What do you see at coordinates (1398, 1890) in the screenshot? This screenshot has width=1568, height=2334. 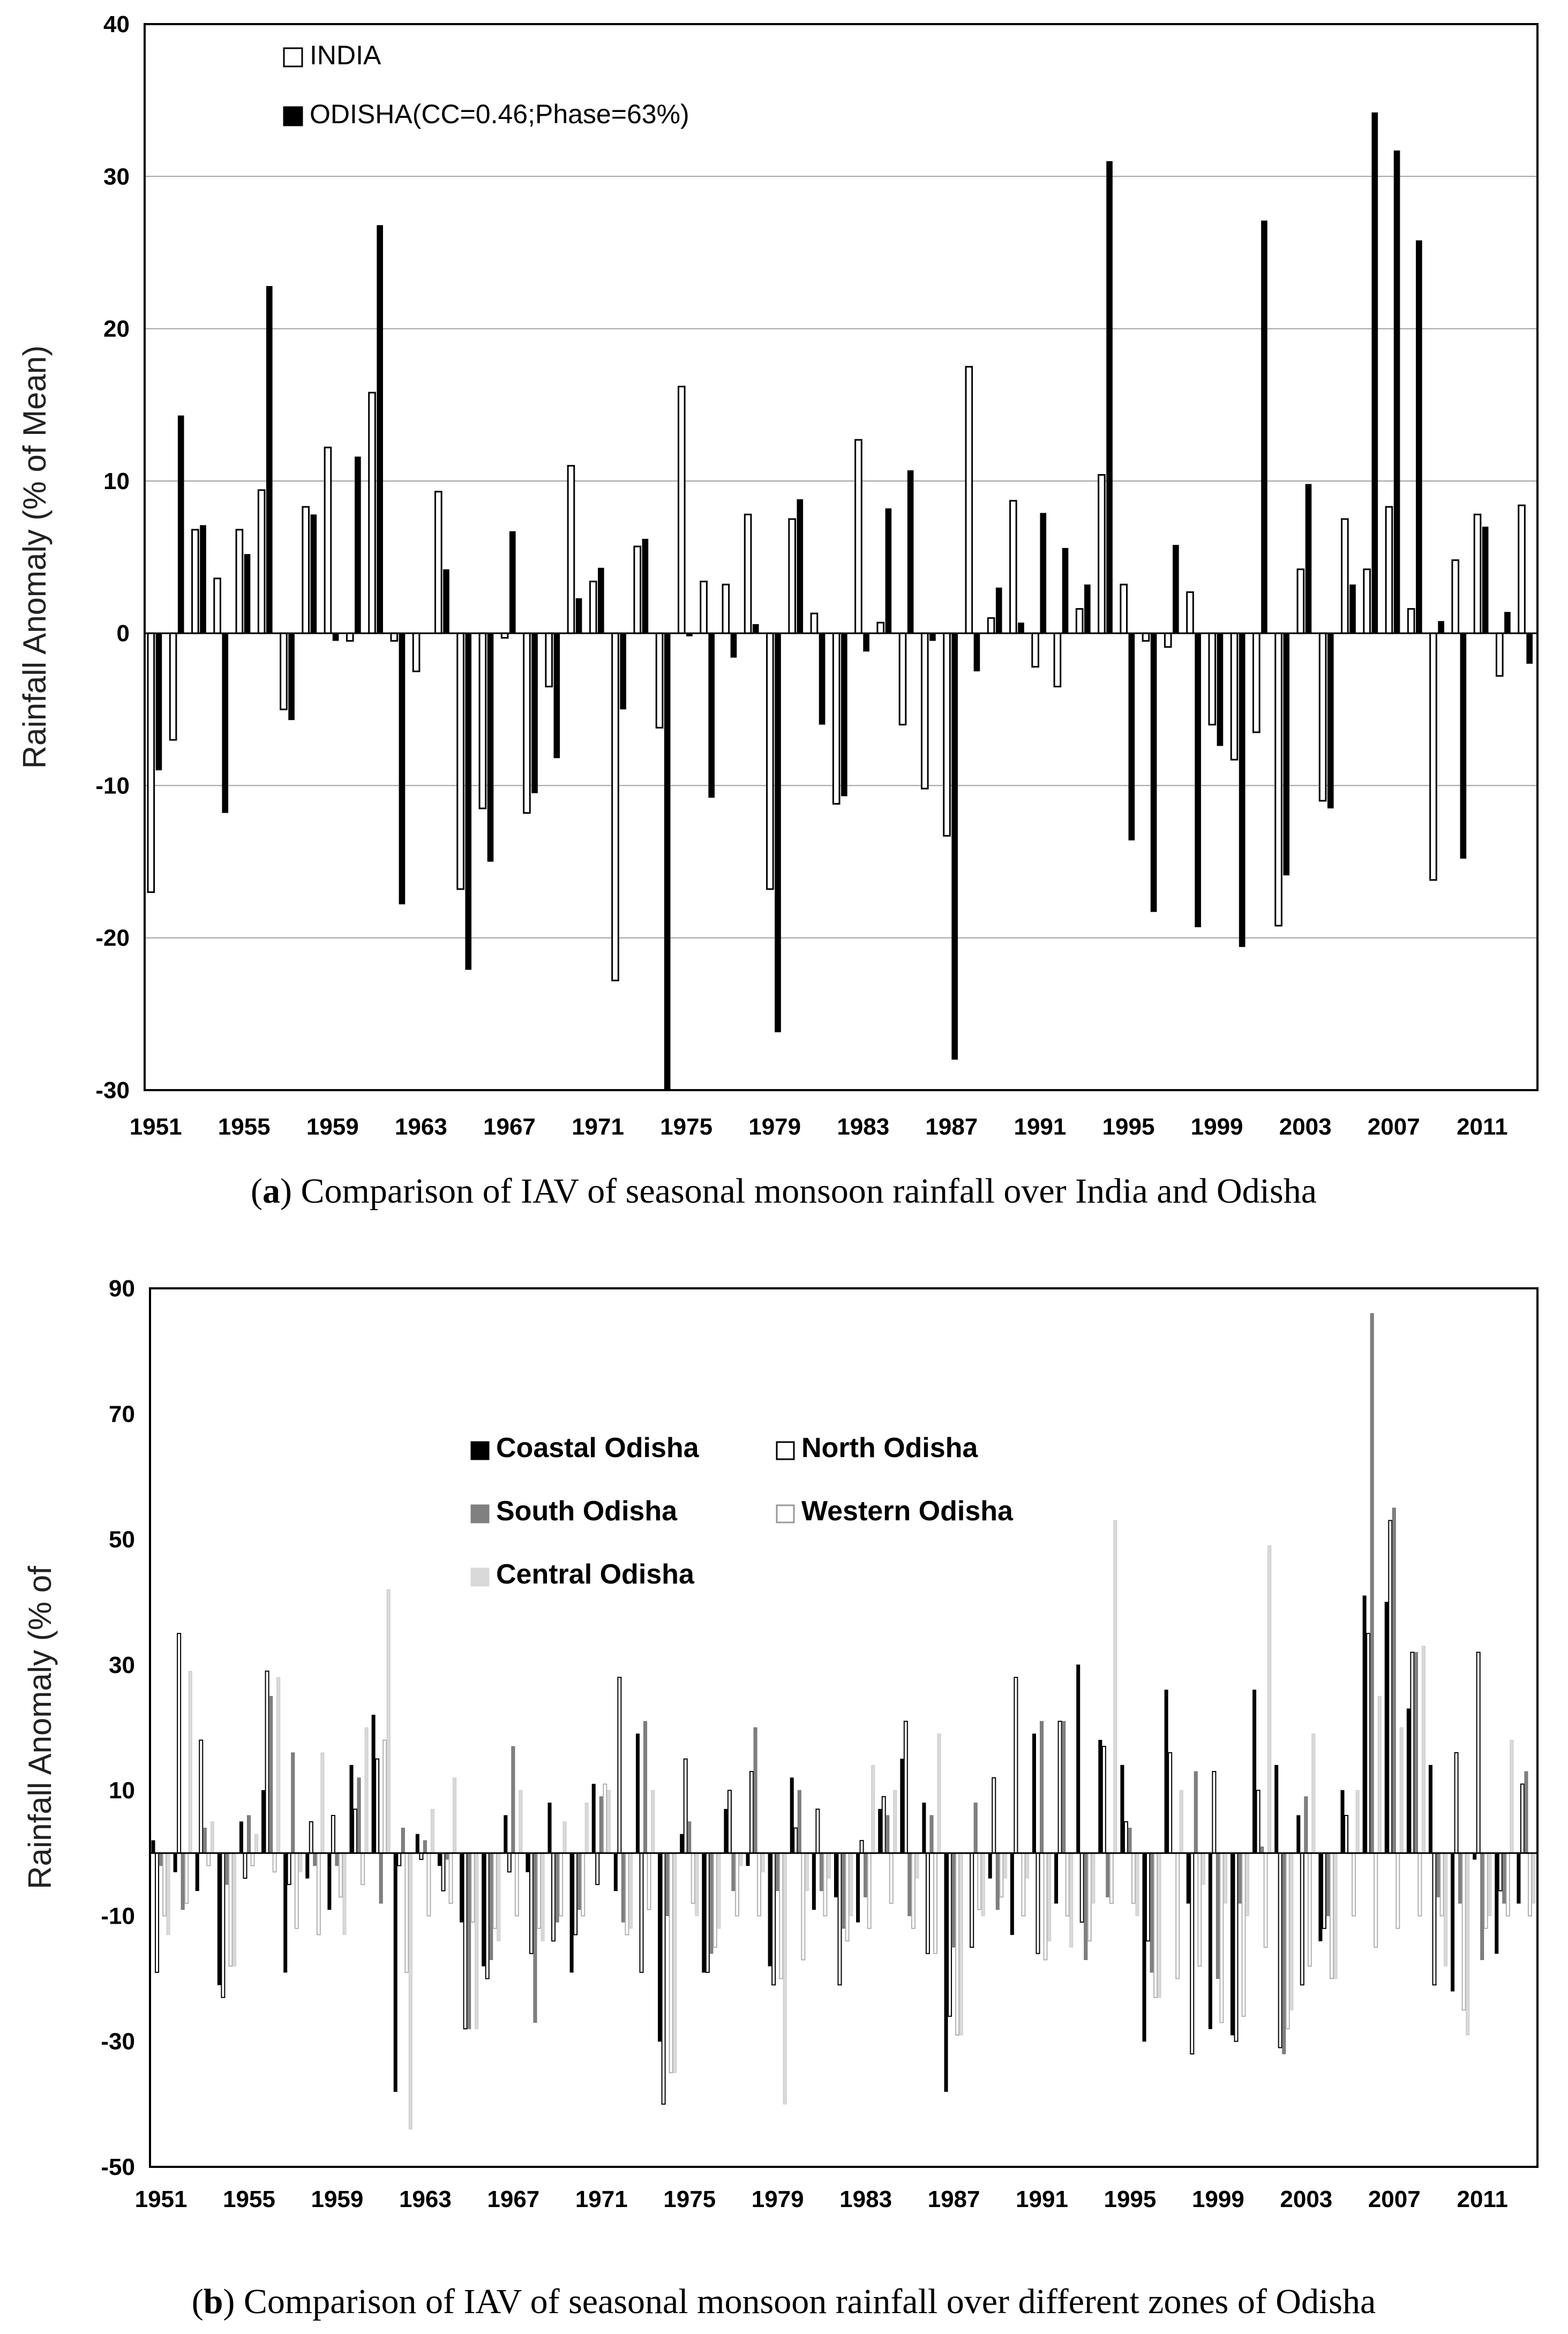 I see `bar-western-odisha-2007` at bounding box center [1398, 1890].